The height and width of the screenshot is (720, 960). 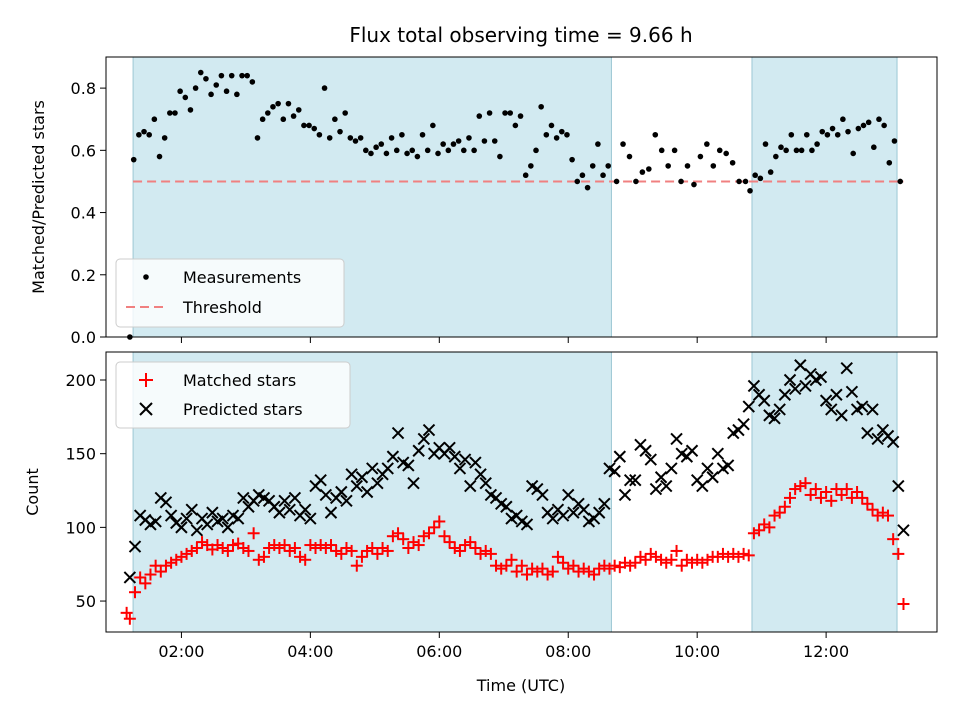 I want to click on x-tick-label: 10:00, so click(x=697, y=651).